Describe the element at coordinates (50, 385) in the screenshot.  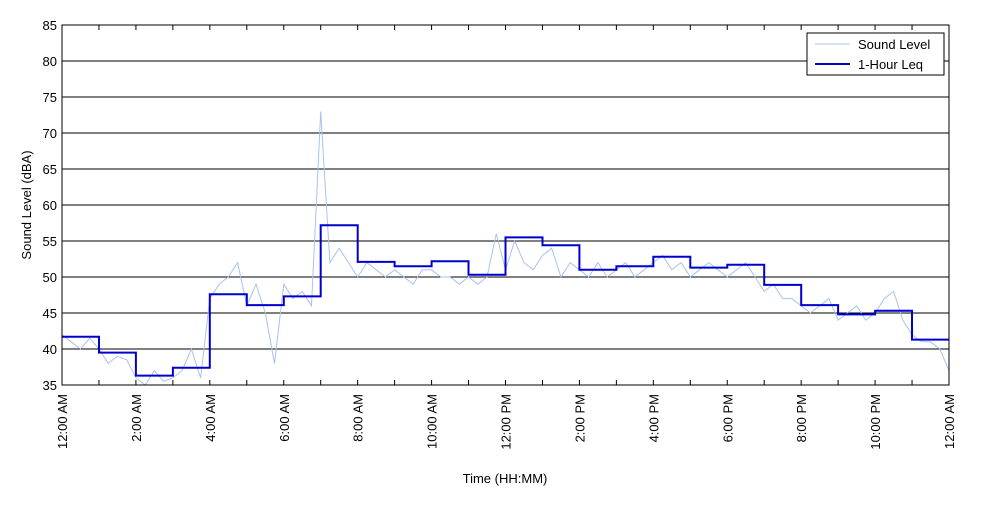
I see `y-tick-label: 35` at that location.